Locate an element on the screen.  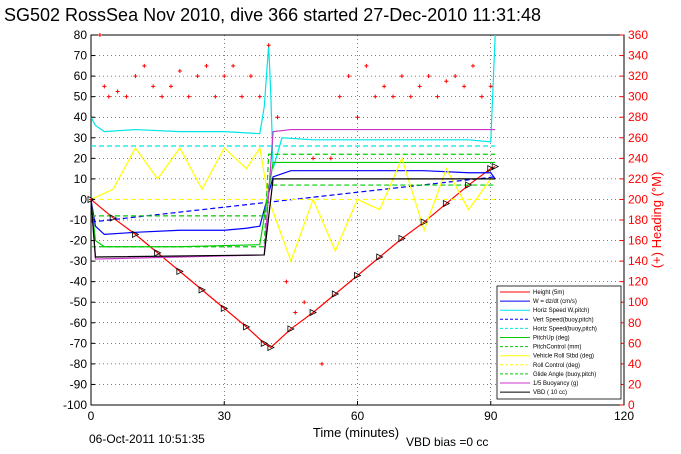
right-tick-label: 200 is located at coordinates (638, 199).